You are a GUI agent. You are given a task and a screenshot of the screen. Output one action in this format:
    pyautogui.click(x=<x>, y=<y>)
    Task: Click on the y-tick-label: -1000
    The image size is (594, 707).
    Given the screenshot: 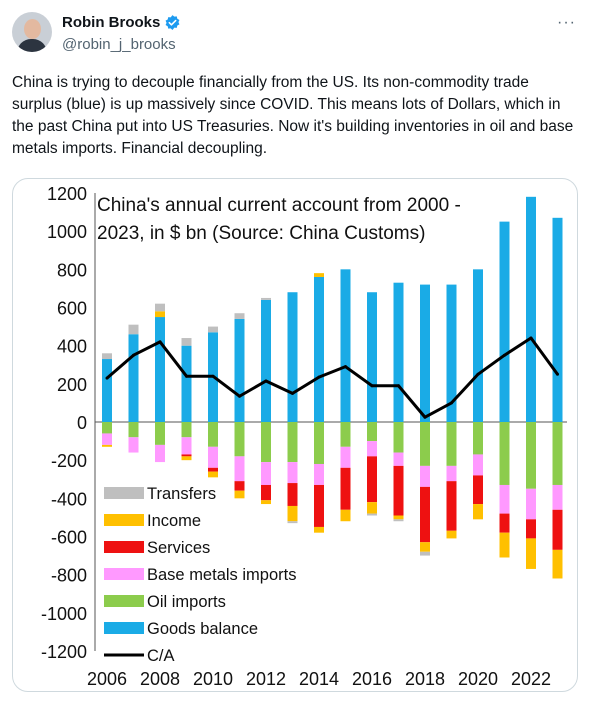 What is the action you would take?
    pyautogui.click(x=64, y=614)
    